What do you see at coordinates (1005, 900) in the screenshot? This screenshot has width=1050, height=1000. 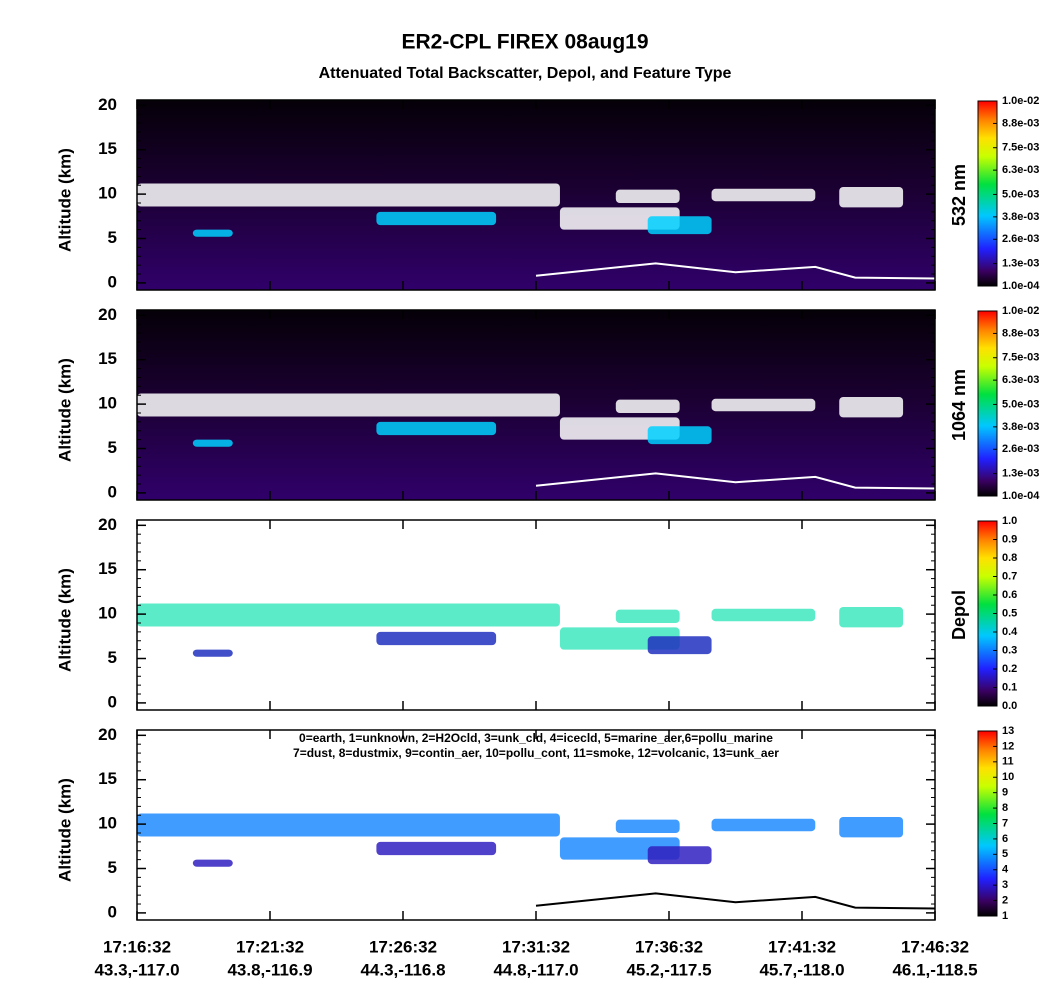 I see `colorbar-tick-label: 2` at bounding box center [1005, 900].